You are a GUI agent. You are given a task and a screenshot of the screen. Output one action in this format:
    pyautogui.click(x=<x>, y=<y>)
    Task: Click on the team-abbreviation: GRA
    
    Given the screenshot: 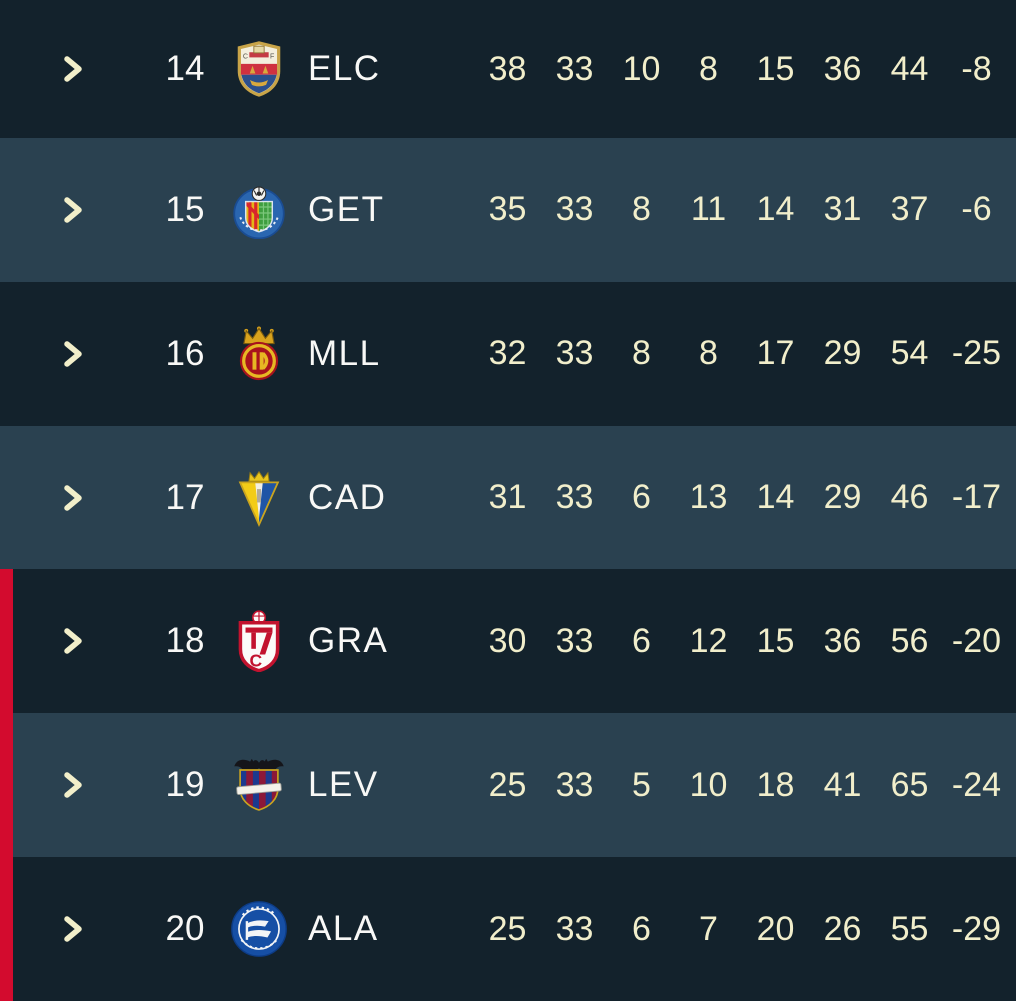 What is the action you would take?
    pyautogui.click(x=348, y=641)
    